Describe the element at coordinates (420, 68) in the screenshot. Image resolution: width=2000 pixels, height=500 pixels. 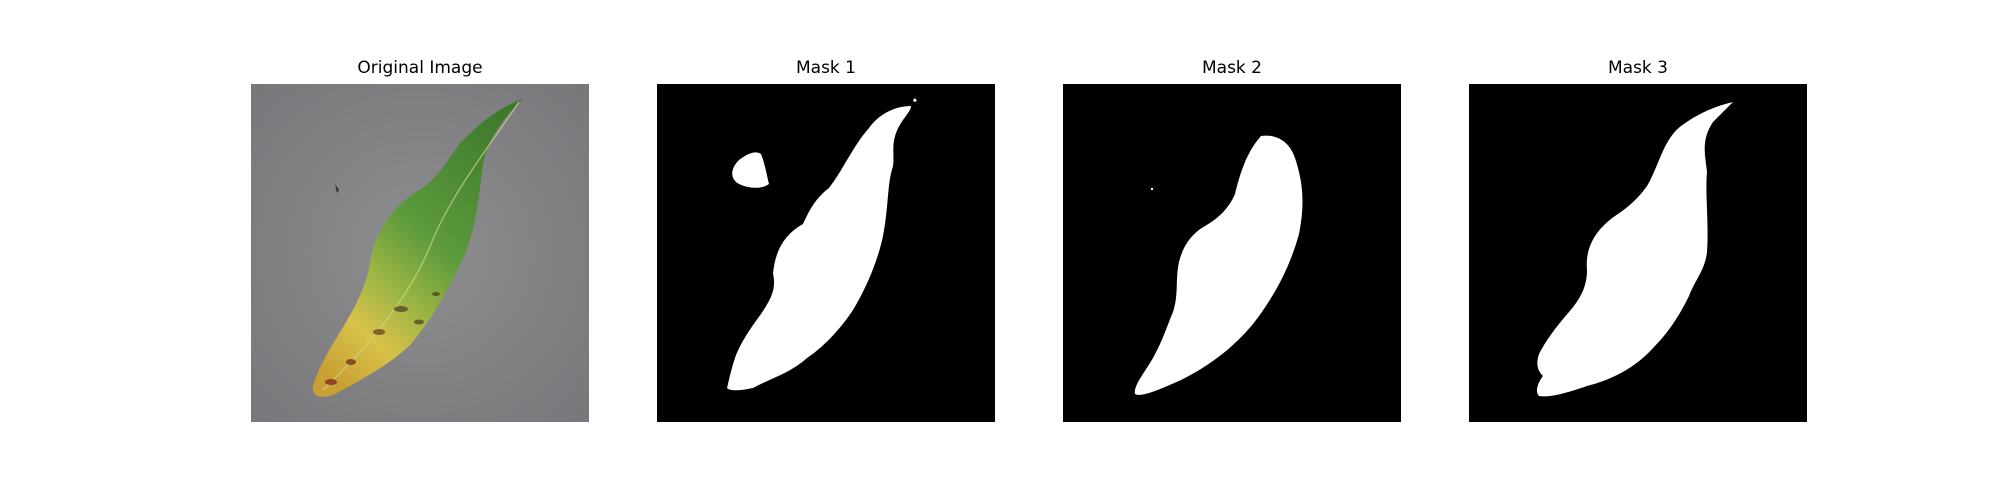
I see `panel-title-original-image: Original Image` at that location.